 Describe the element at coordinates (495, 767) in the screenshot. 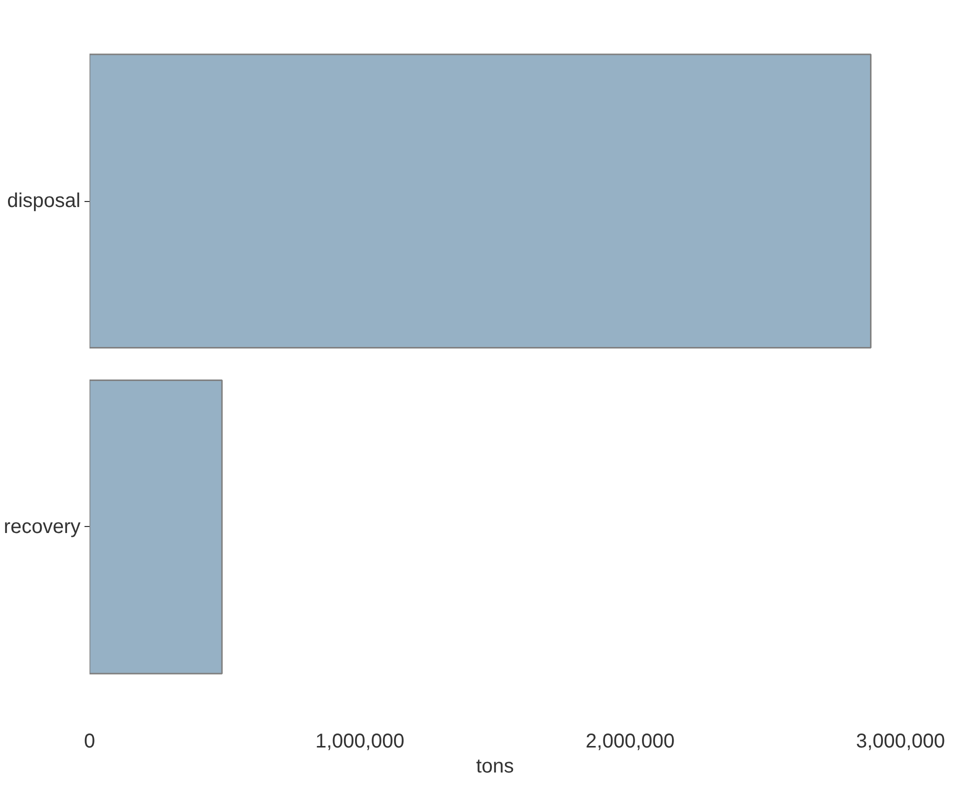

I see `x-axis-title: tons` at that location.